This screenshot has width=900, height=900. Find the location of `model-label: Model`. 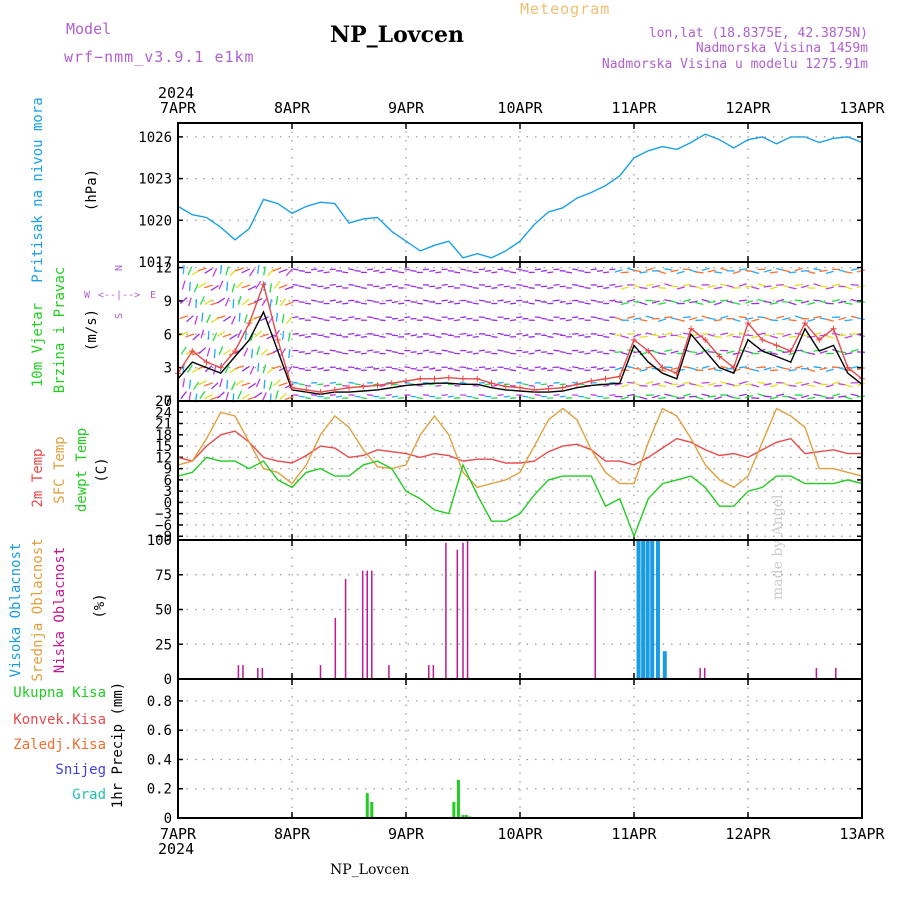

model-label: Model is located at coordinates (89, 29).